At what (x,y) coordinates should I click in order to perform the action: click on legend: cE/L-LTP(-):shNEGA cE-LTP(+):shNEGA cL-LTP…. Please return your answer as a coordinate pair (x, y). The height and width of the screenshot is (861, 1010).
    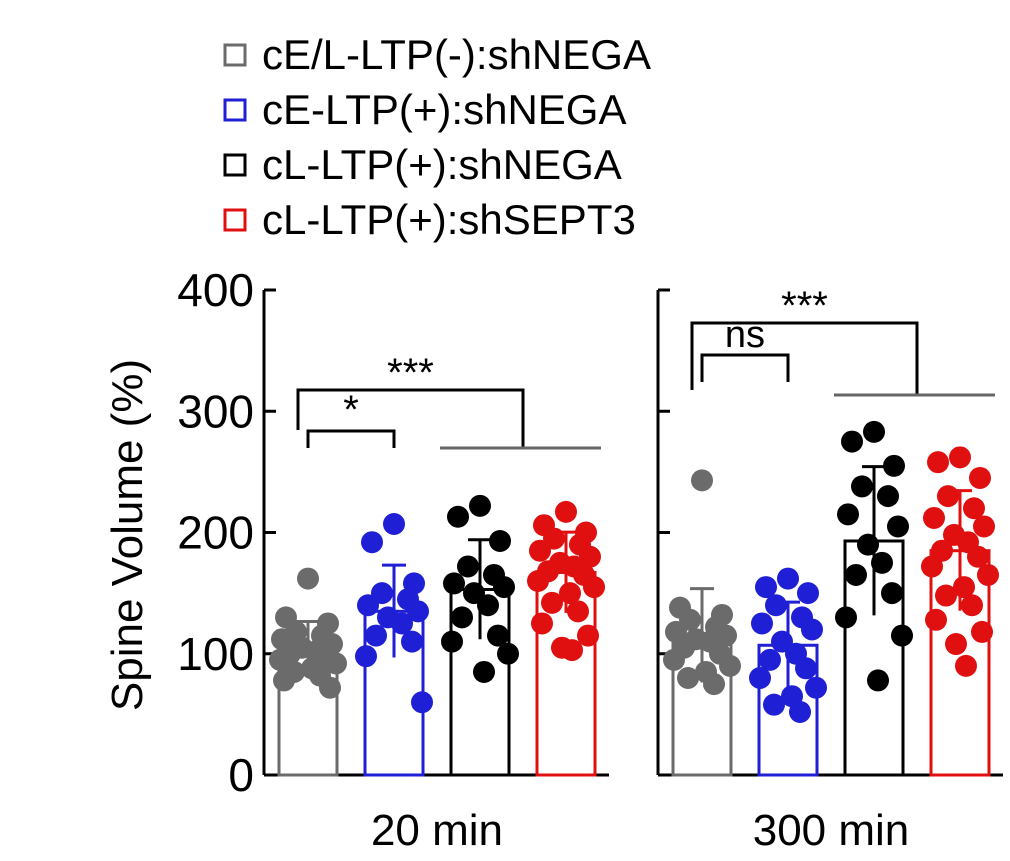
    Looking at the image, I should click on (437, 137).